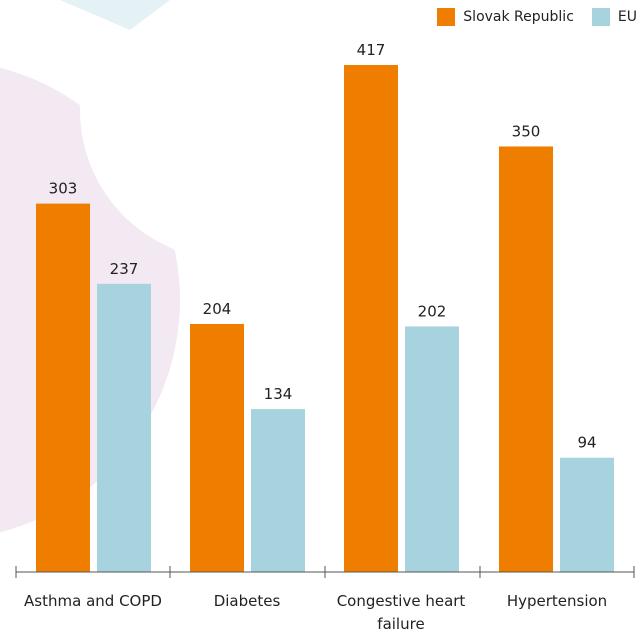  What do you see at coordinates (124, 427) in the screenshot?
I see `bar-eu-asthma-and-copd` at bounding box center [124, 427].